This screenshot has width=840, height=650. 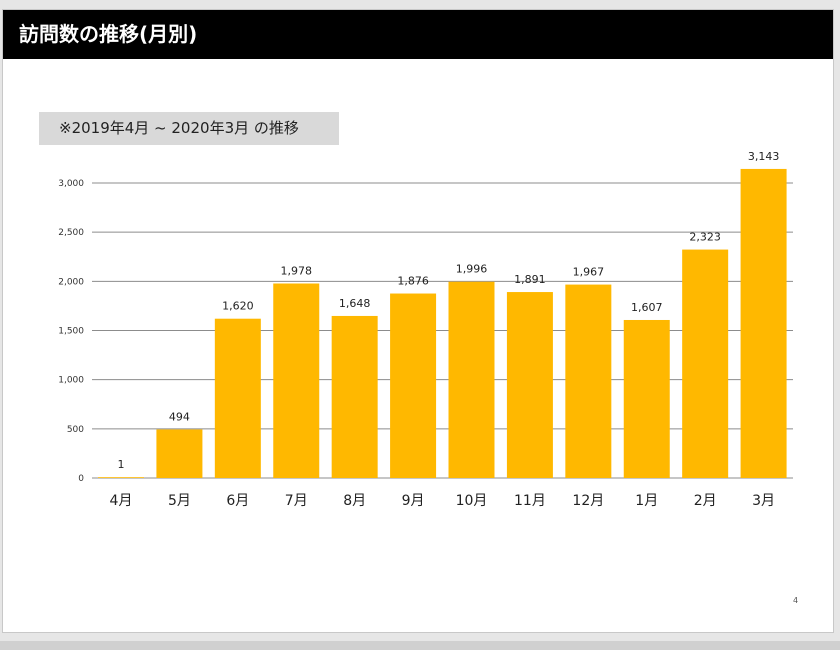 What do you see at coordinates (354, 501) in the screenshot?
I see `x-tick-label: 8月` at bounding box center [354, 501].